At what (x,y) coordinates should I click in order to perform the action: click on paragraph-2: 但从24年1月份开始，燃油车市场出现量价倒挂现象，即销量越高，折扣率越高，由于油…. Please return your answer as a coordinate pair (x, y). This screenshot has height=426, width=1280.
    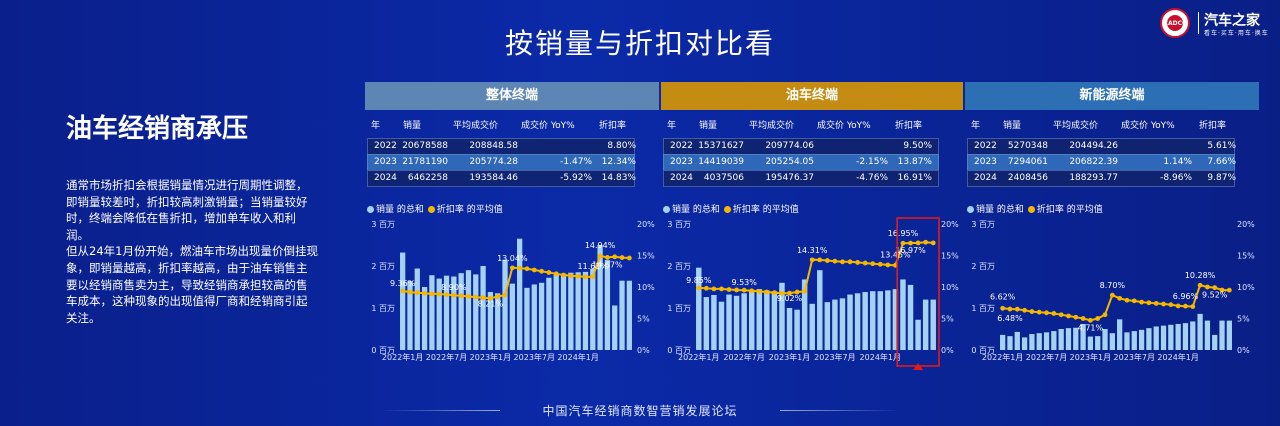
    Looking at the image, I should click on (192, 284).